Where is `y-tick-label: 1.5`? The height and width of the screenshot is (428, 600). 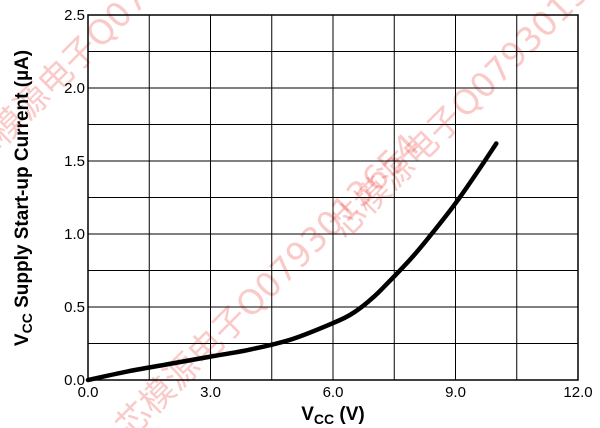 y-tick-label: 1.5 is located at coordinates (74, 161).